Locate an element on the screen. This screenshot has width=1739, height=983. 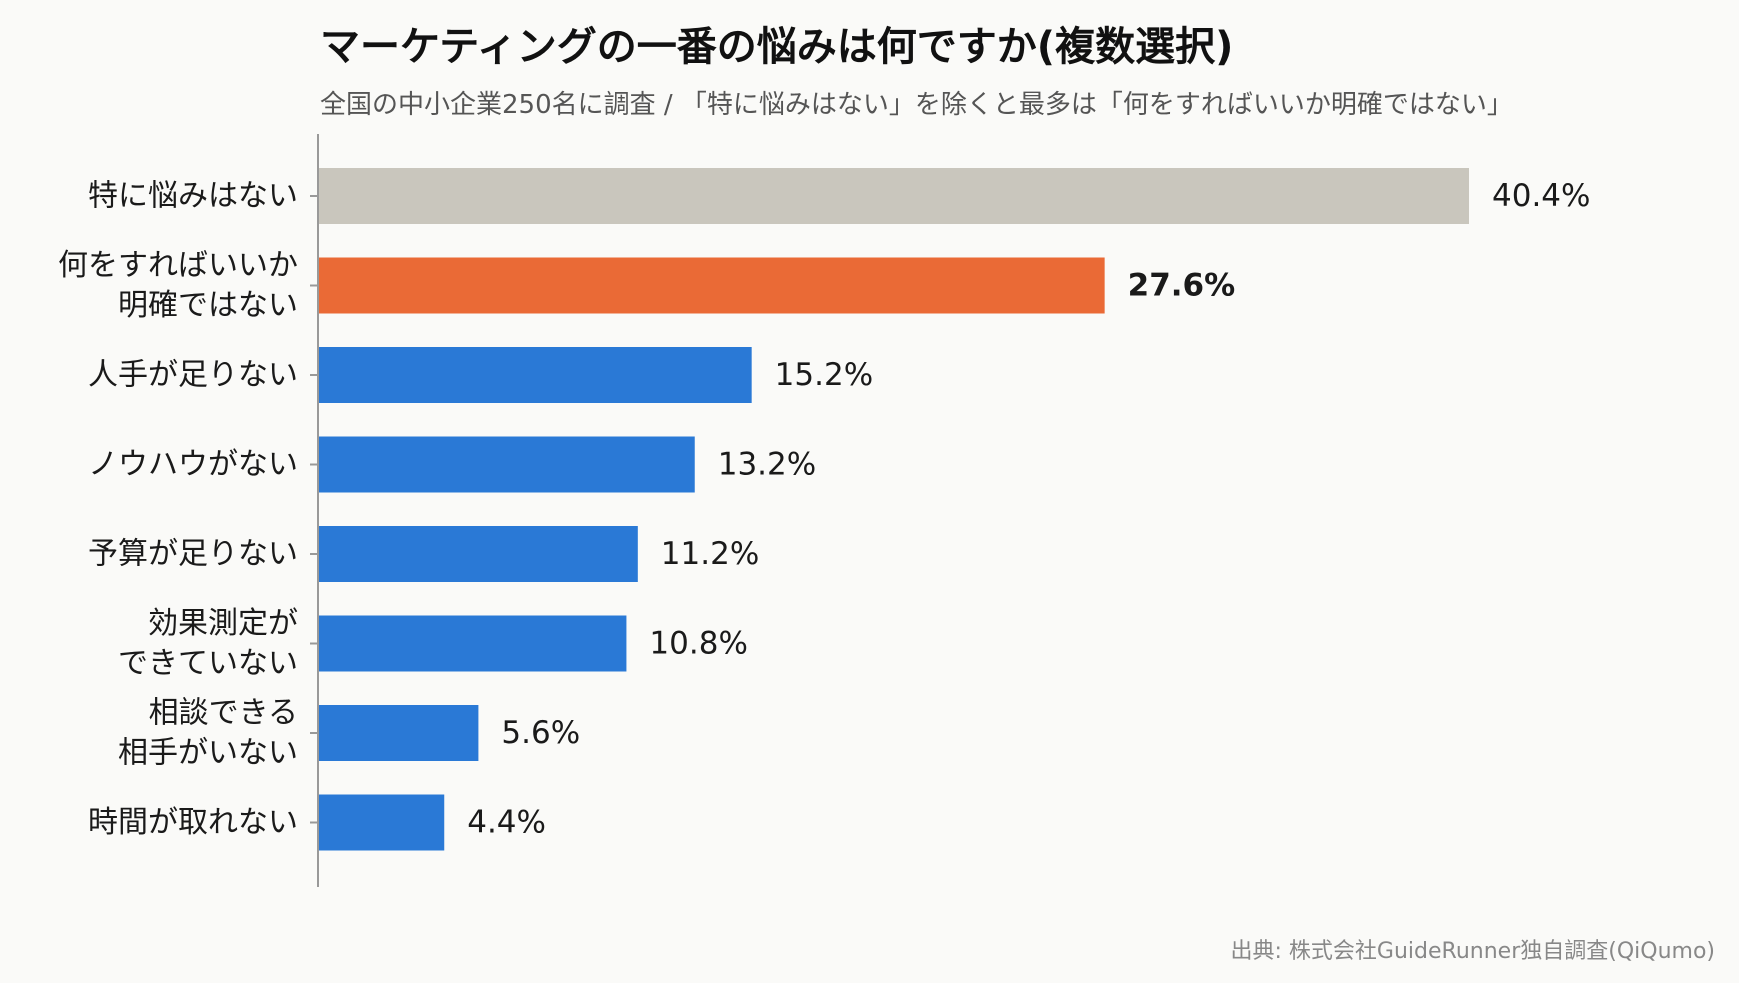
value-label: 40.4% is located at coordinates (1541, 196).